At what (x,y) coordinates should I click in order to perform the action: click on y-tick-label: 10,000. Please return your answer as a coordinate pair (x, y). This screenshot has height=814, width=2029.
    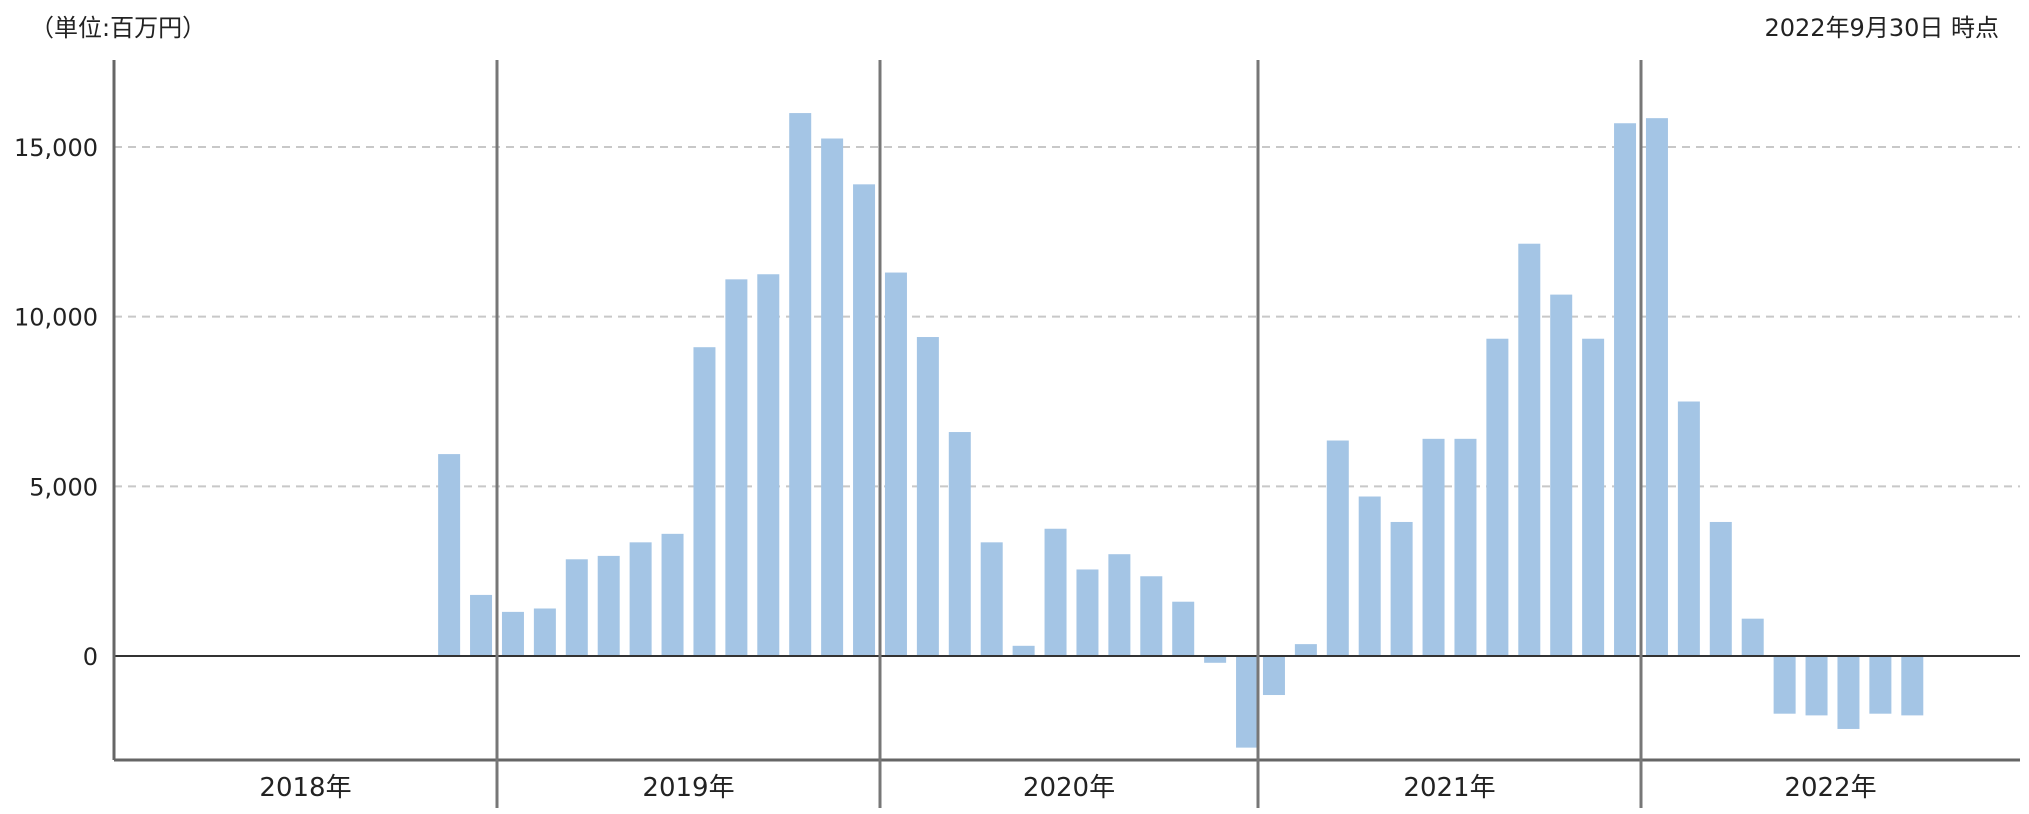
    Looking at the image, I should click on (56, 318).